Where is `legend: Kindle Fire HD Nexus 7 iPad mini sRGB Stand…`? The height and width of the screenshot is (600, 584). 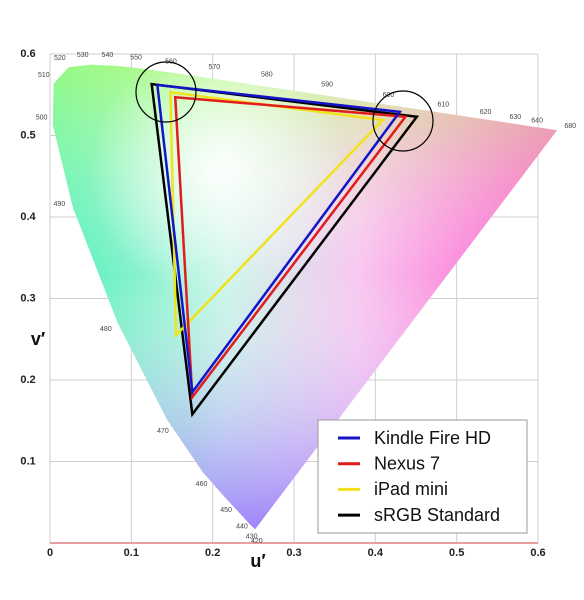
legend: Kindle Fire HD Nexus 7 iPad mini sRGB Stand… is located at coordinates (419, 476).